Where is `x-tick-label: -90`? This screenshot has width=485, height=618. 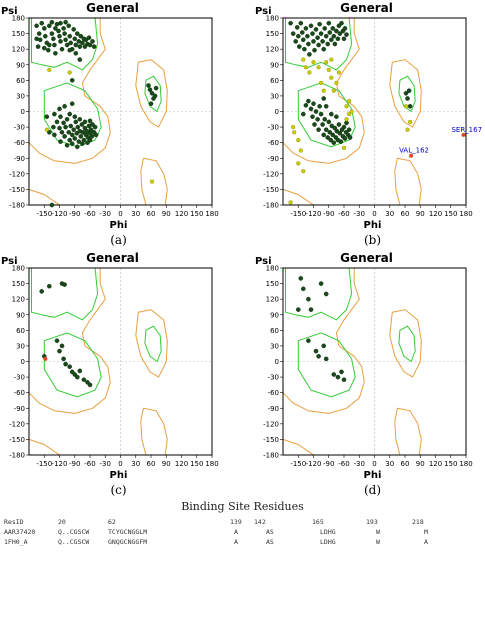 x-tick-label: -90 is located at coordinates (74, 214).